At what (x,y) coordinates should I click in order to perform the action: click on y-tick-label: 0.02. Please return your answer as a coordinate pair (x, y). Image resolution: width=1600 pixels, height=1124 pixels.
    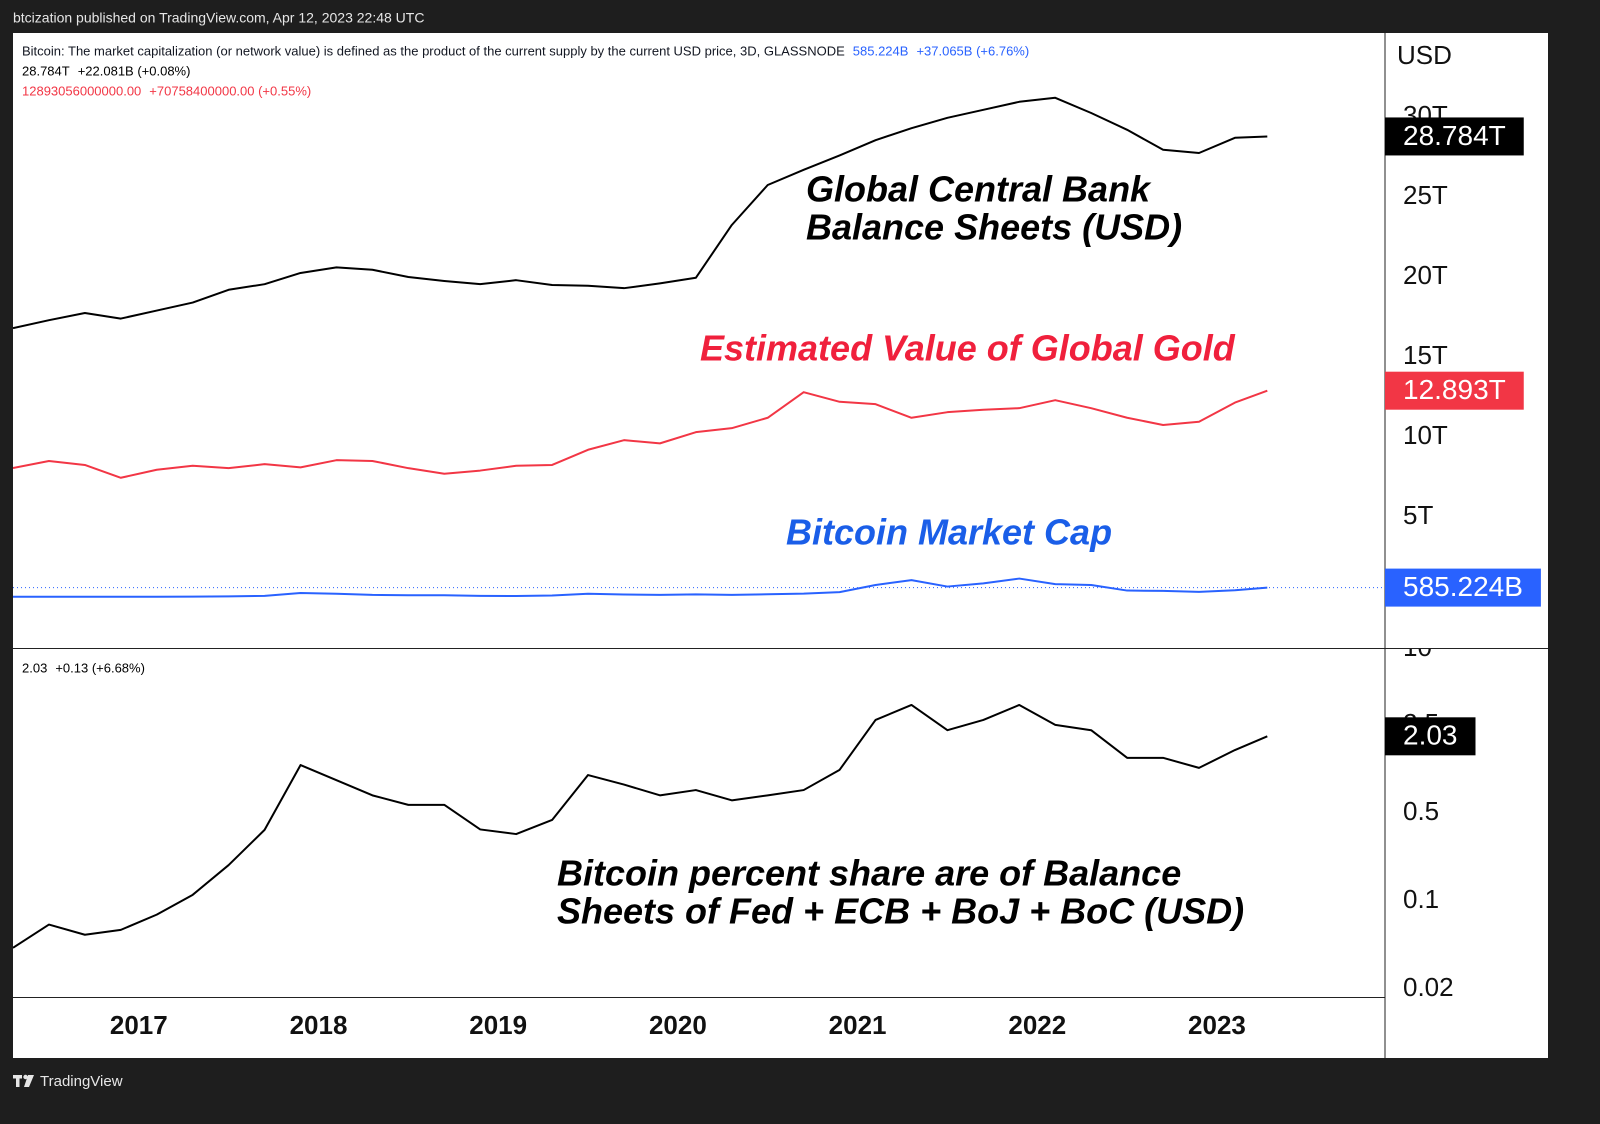
    Looking at the image, I should click on (1428, 987).